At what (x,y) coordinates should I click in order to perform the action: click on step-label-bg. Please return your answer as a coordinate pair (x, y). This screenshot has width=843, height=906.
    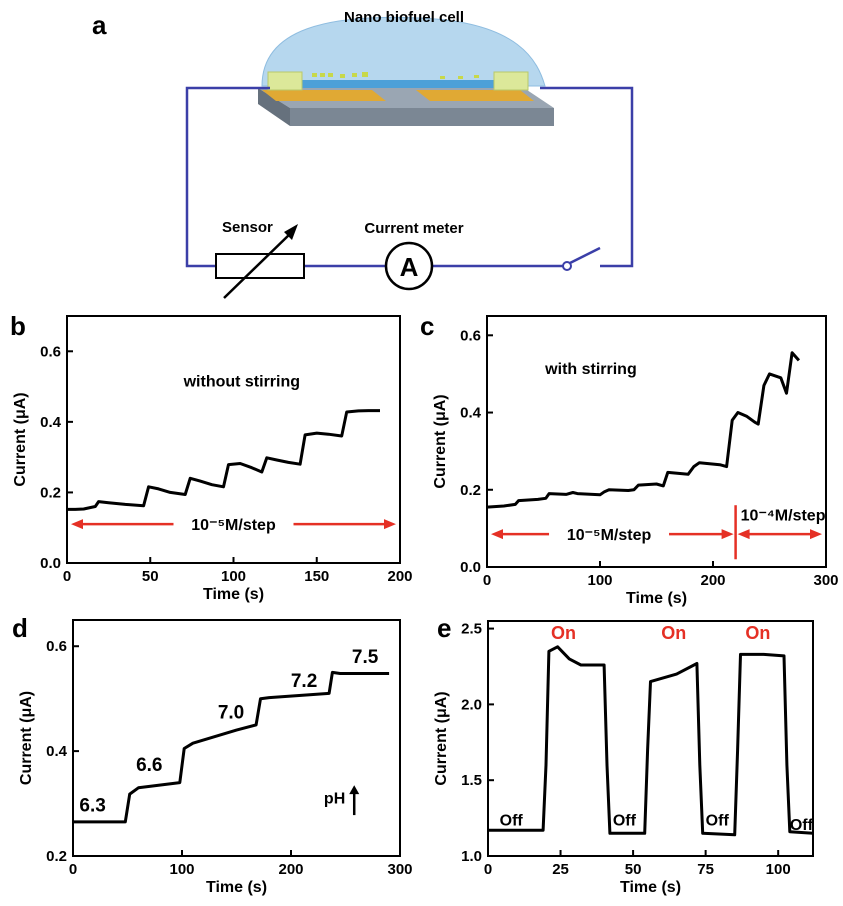
    Looking at the image, I should click on (233, 523).